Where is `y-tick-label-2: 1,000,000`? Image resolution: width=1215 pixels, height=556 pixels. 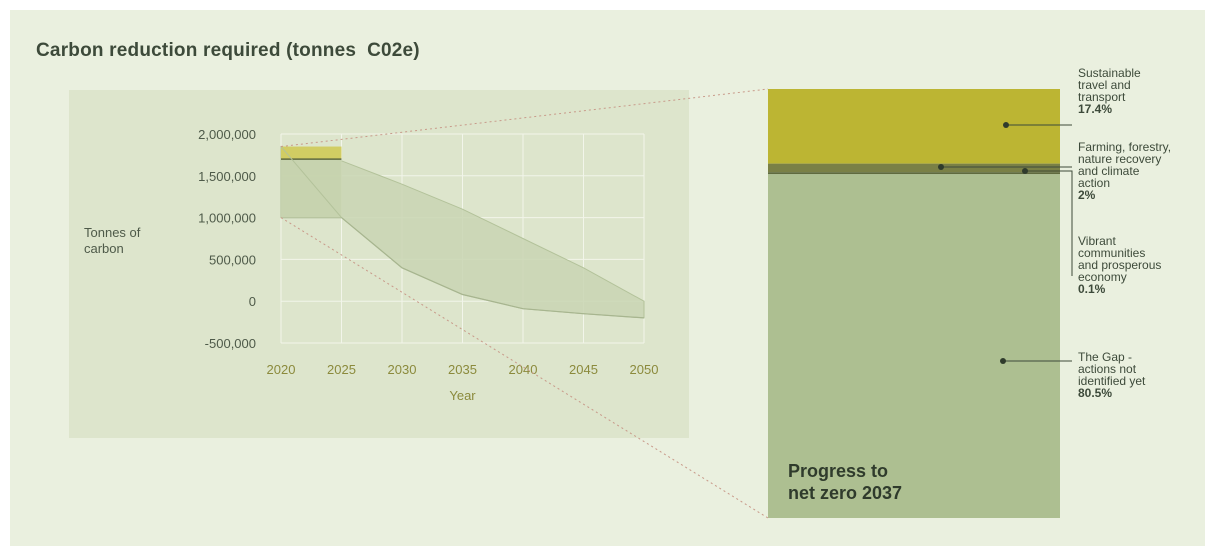 y-tick-label-2: 1,000,000 is located at coordinates (227, 218).